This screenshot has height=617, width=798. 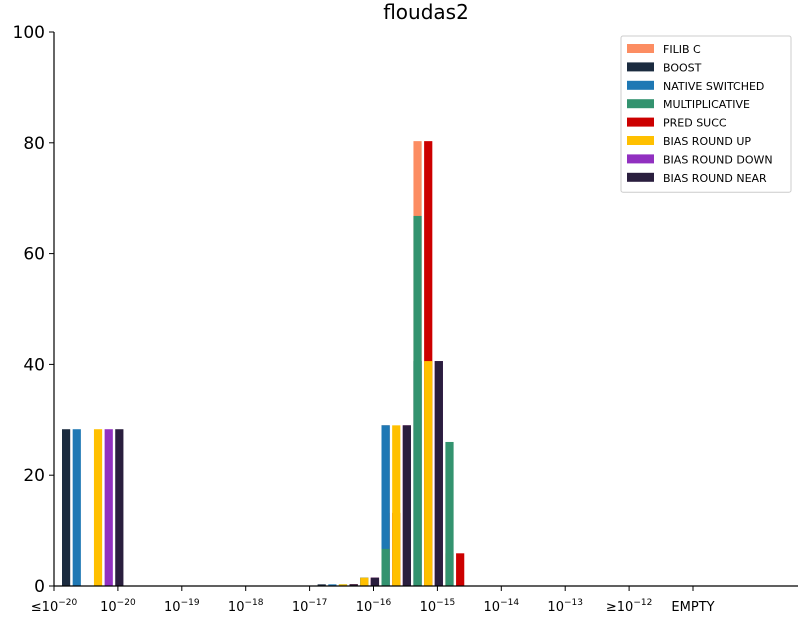 What do you see at coordinates (182, 606) in the screenshot?
I see `x-tick-label: 10−19` at bounding box center [182, 606].